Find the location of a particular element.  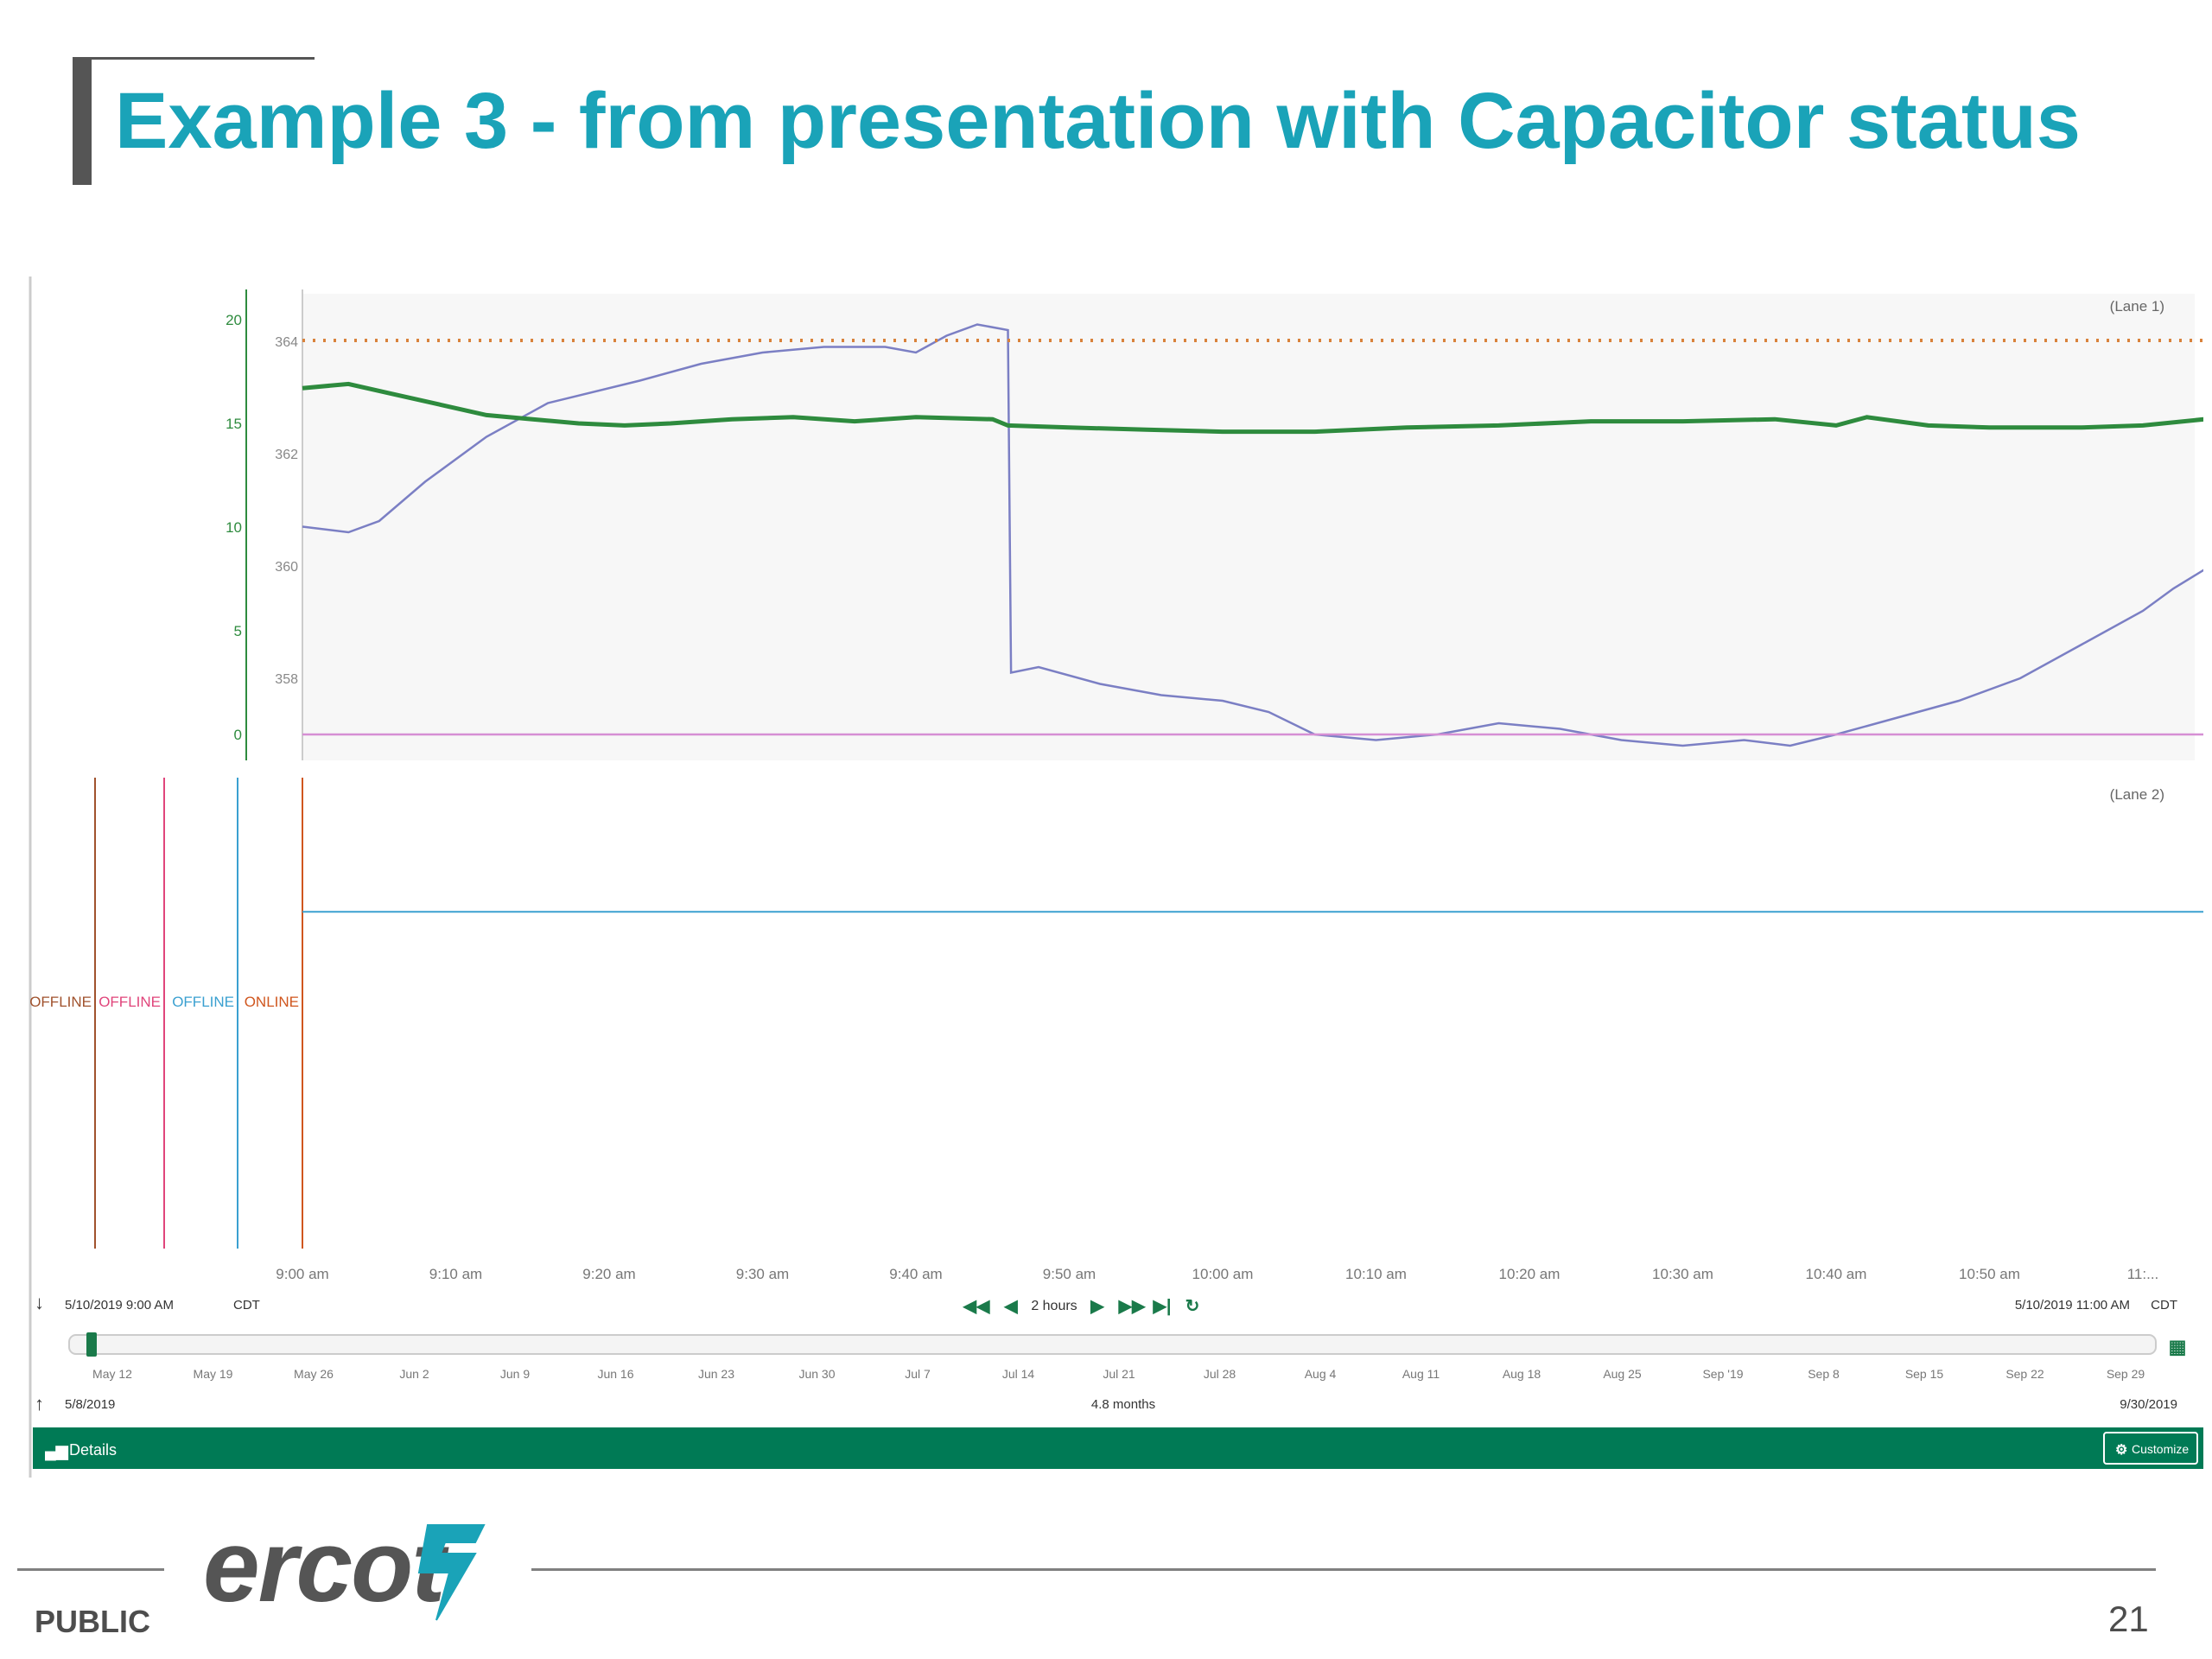

overview-tick-label: Sep 22 is located at coordinates (2024, 1374).